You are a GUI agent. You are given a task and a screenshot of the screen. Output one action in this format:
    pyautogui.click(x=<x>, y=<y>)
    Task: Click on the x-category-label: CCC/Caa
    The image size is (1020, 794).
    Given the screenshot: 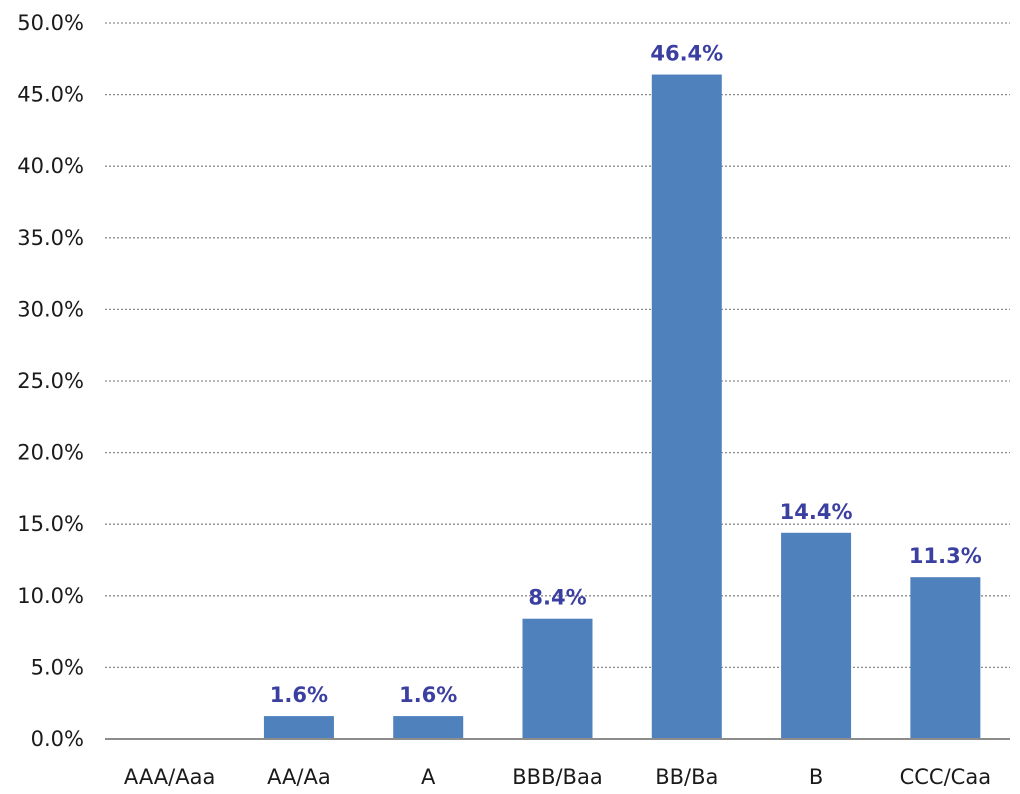 What is the action you would take?
    pyautogui.click(x=945, y=777)
    